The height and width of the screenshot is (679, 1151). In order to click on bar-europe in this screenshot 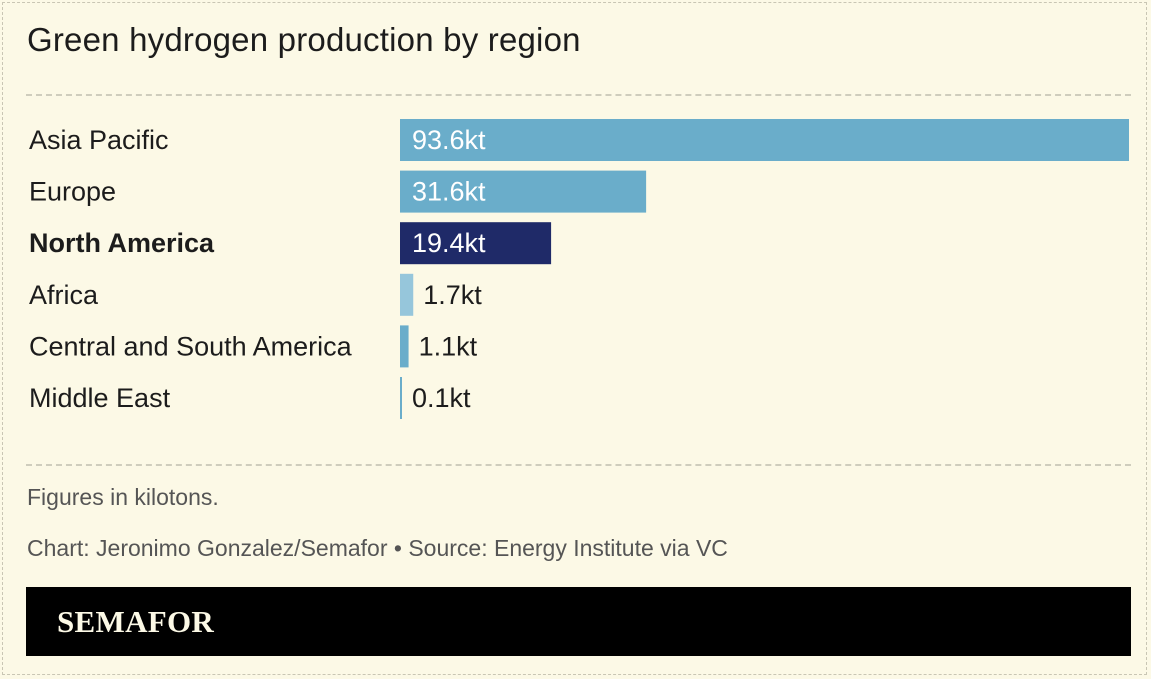, I will do `click(523, 191)`.